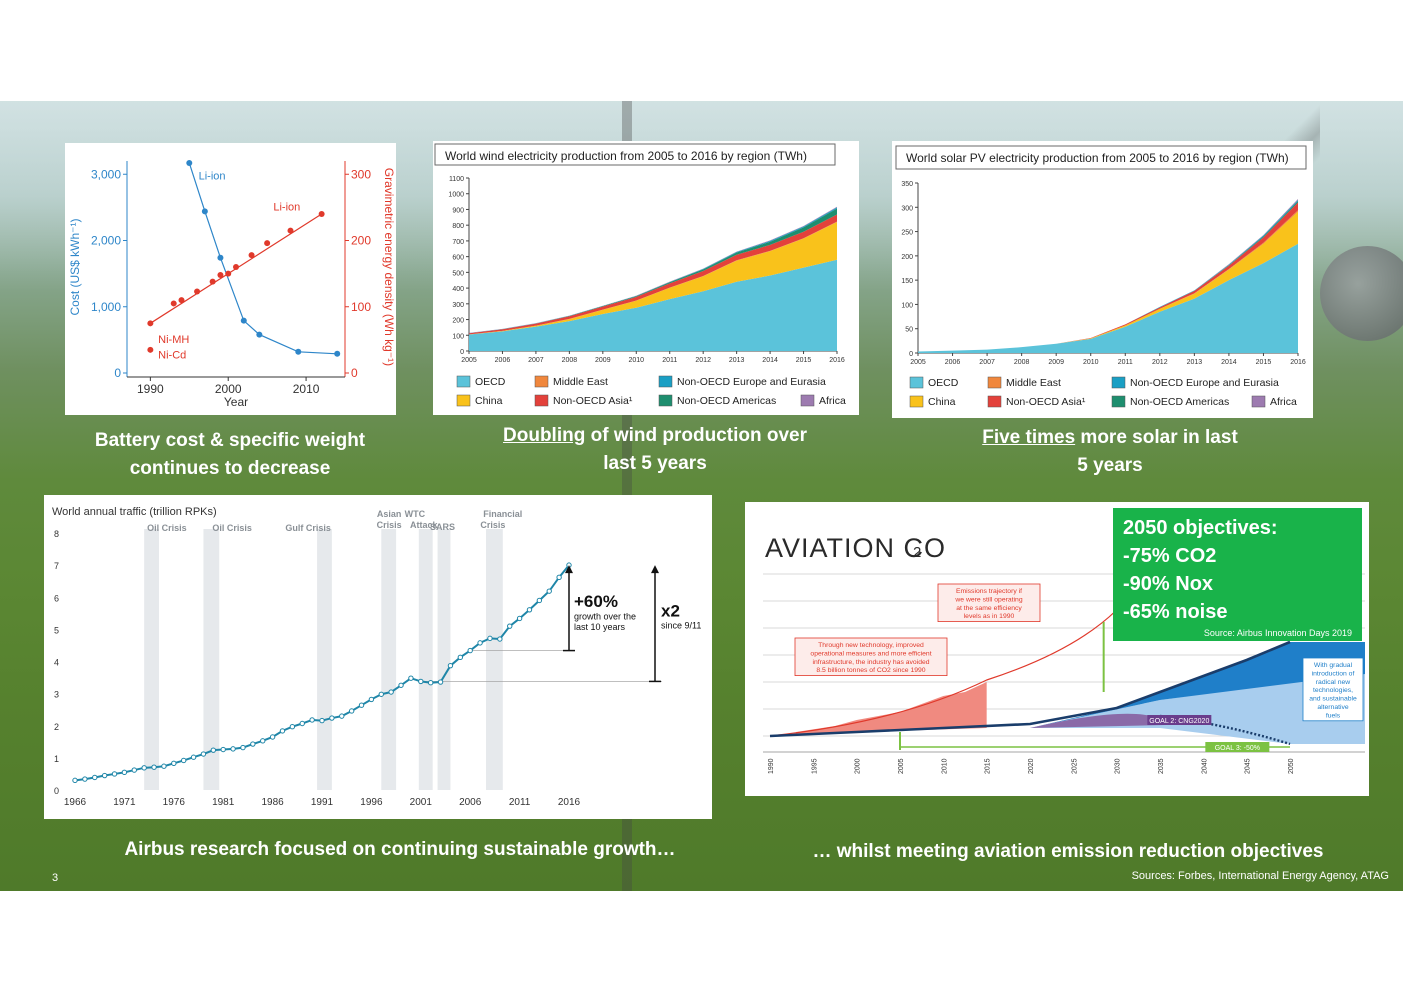  Describe the element at coordinates (570, 360) in the screenshot. I see `x-tick-label: 2008` at that location.